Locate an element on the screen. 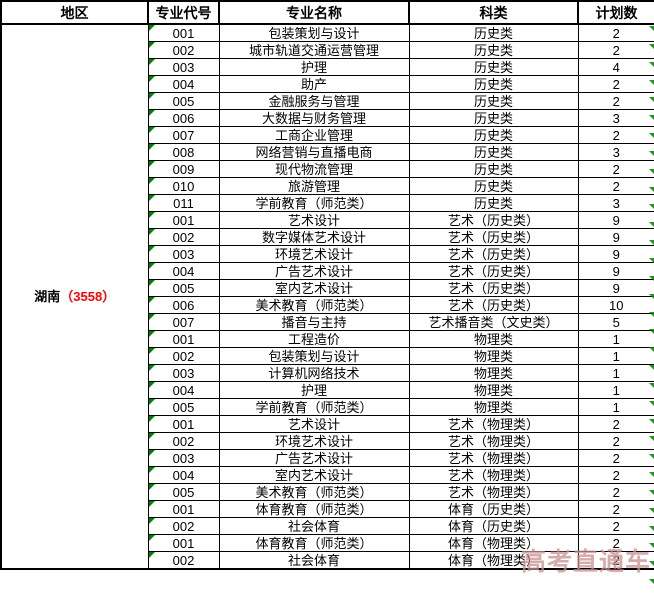 The height and width of the screenshot is (598, 654). table-row: 002 包装策划与设计 物理类 1 is located at coordinates (327, 356).